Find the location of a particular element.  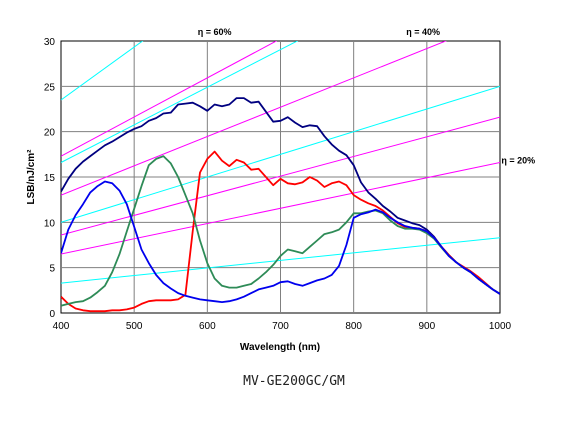

efficiency-label: η = 40% is located at coordinates (423, 32).